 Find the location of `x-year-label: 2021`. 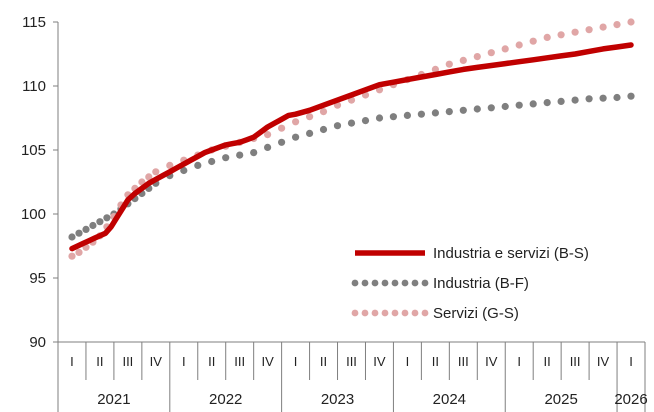

x-year-label: 2021 is located at coordinates (113, 399).